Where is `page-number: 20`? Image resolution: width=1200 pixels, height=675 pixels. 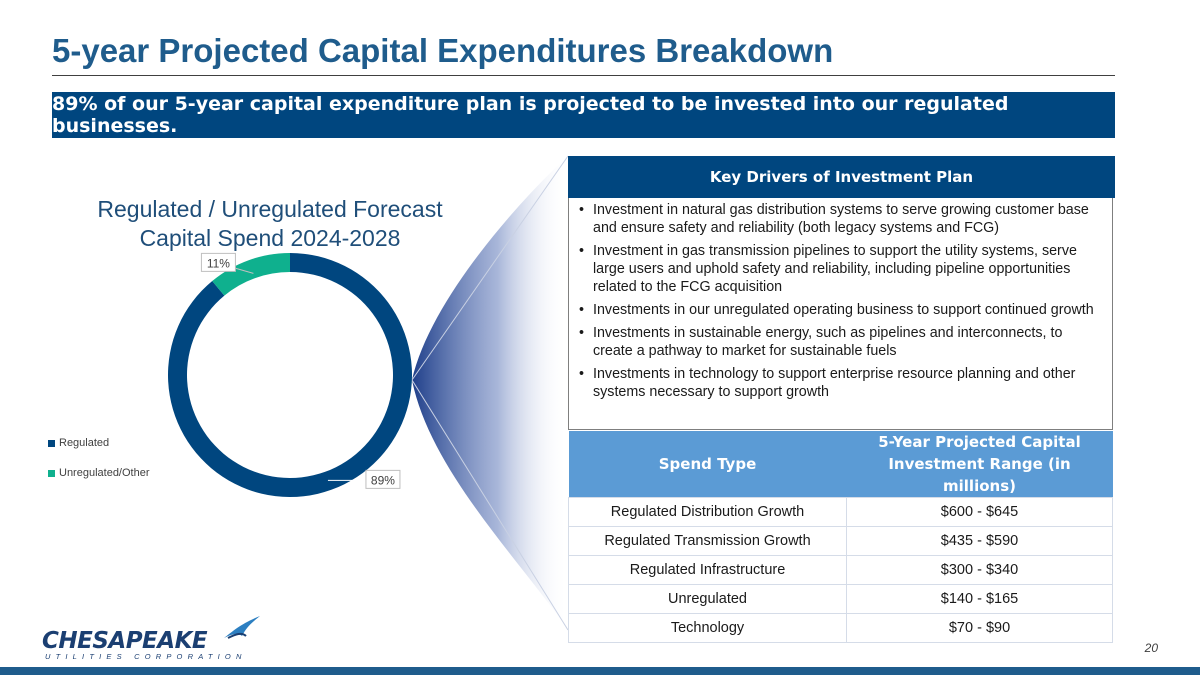
page-number: 20 is located at coordinates (1151, 648).